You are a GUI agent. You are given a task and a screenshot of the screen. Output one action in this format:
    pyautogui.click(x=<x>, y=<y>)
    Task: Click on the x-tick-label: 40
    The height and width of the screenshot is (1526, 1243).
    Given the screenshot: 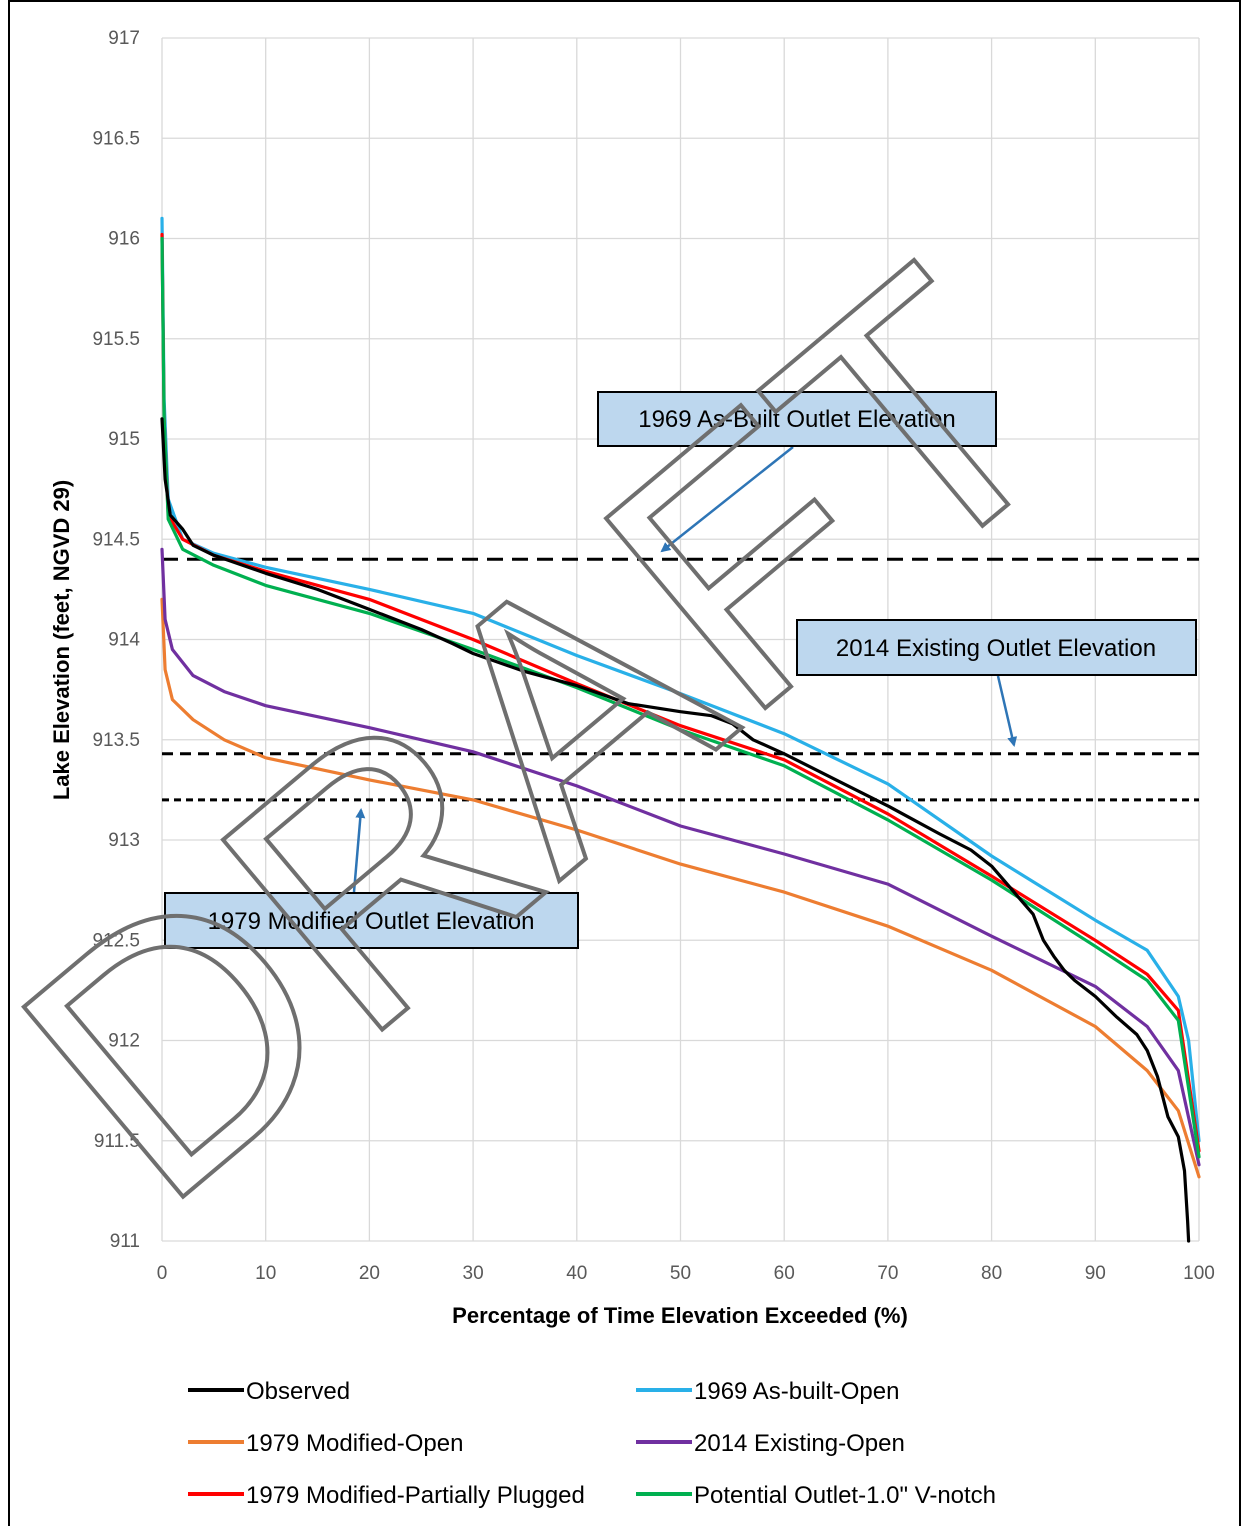 What is the action you would take?
    pyautogui.click(x=576, y=1273)
    